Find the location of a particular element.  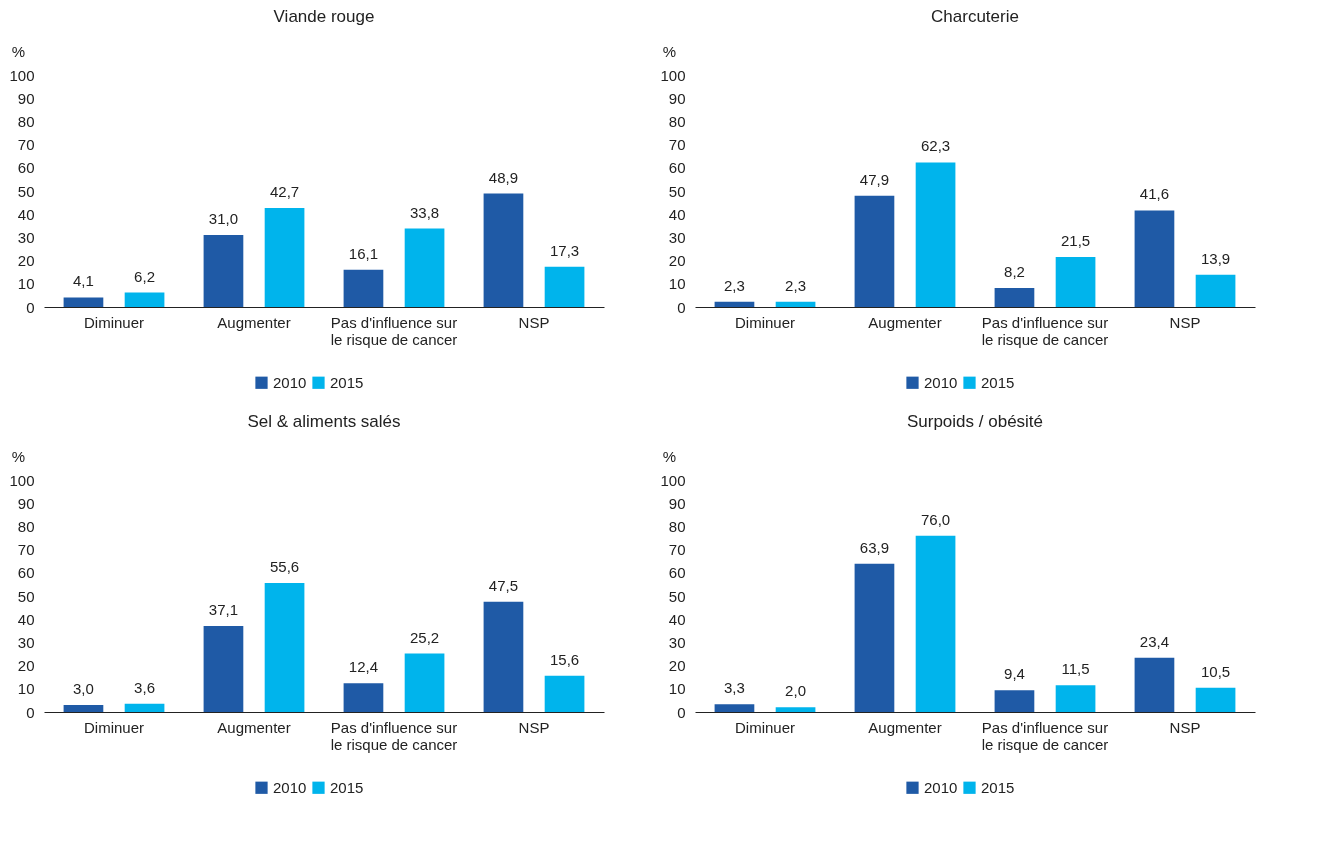

data-label: 48,9 is located at coordinates (503, 177).